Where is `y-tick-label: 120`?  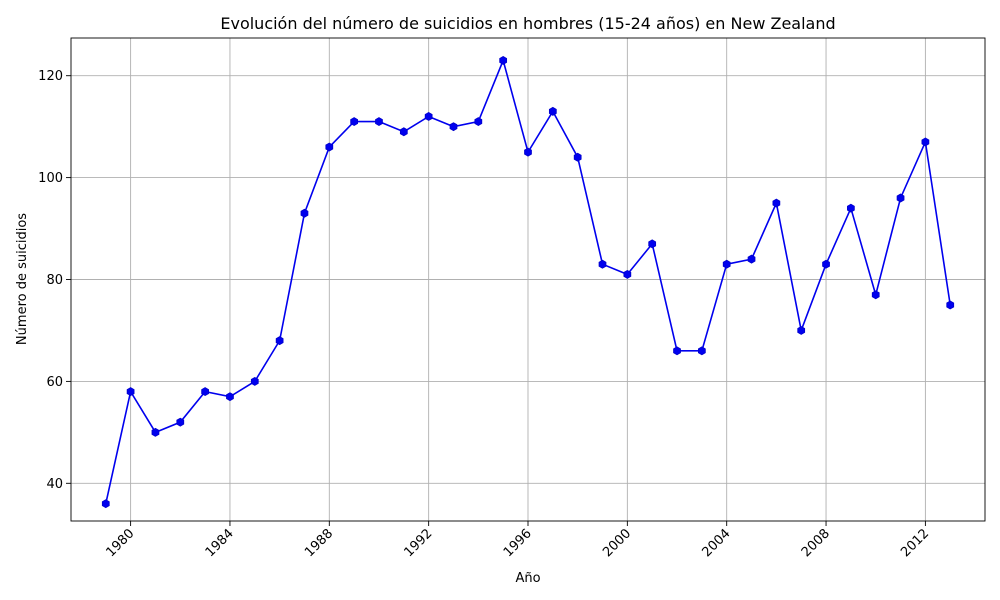
y-tick-label: 120 is located at coordinates (50, 76).